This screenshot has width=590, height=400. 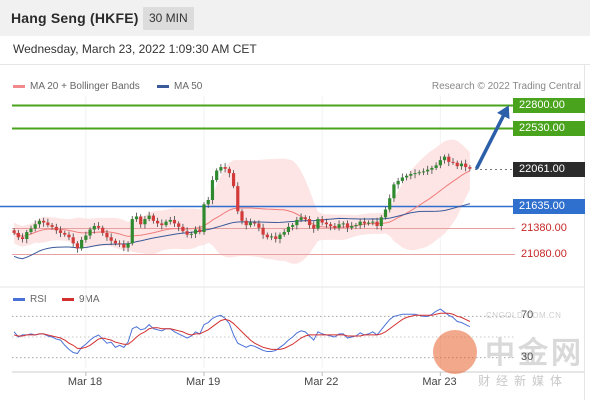 I want to click on x-tick-label: Mar 22, so click(x=321, y=382).